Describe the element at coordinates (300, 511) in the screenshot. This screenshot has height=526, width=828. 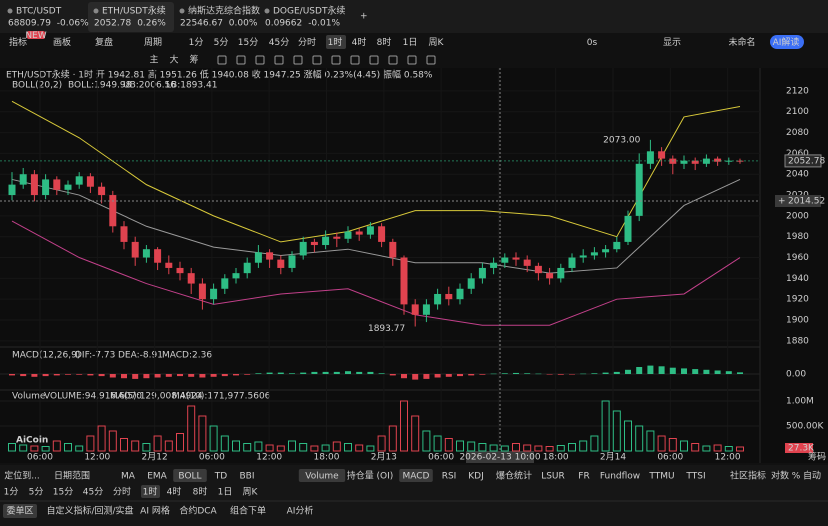
I see `footer-item: AI分析` at that location.